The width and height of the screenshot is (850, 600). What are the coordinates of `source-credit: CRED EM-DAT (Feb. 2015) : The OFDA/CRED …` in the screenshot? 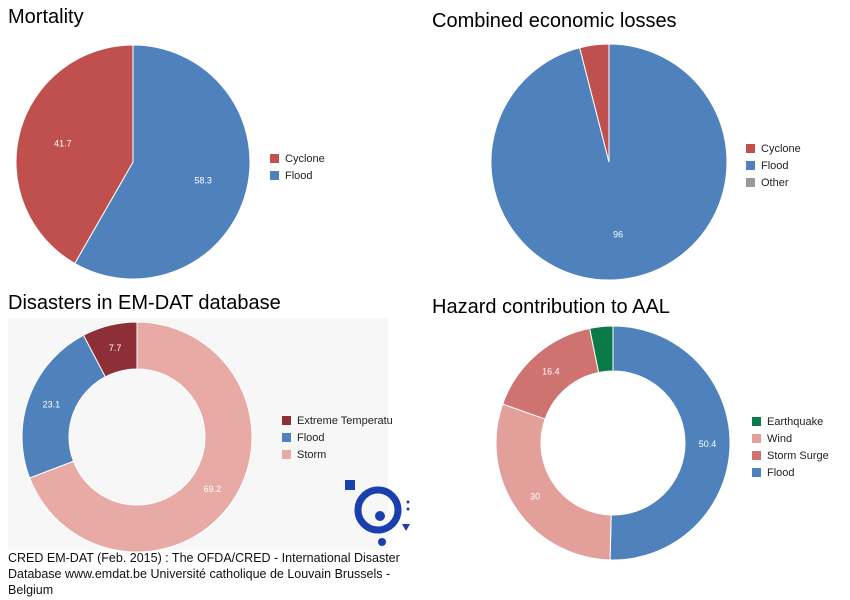 It's located at (204, 574).